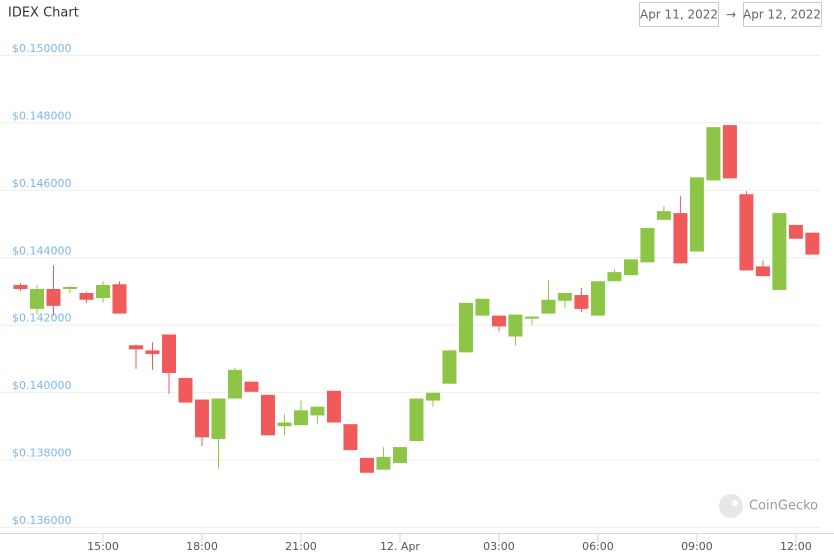  What do you see at coordinates (202, 546) in the screenshot?
I see `x-tick-label: 18:00` at bounding box center [202, 546].